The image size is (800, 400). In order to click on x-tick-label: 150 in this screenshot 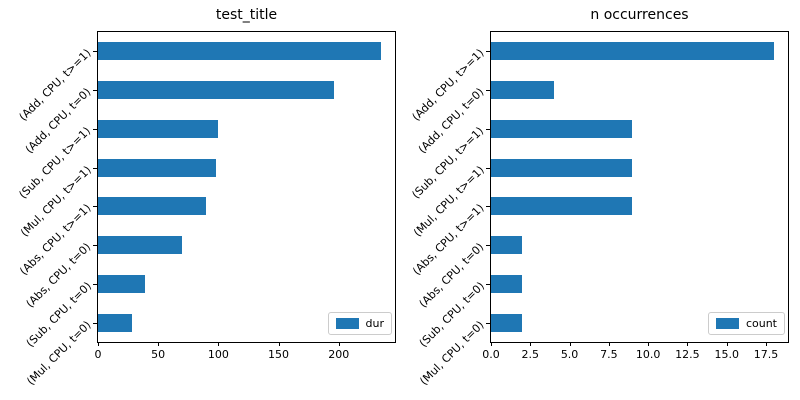, I will do `click(279, 354)`.